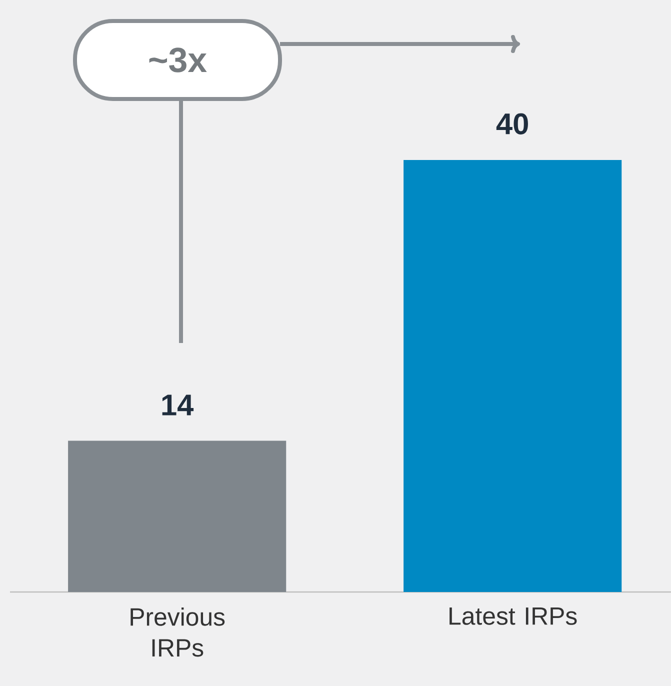 The height and width of the screenshot is (686, 671). What do you see at coordinates (178, 405) in the screenshot?
I see `data-label: 14` at bounding box center [178, 405].